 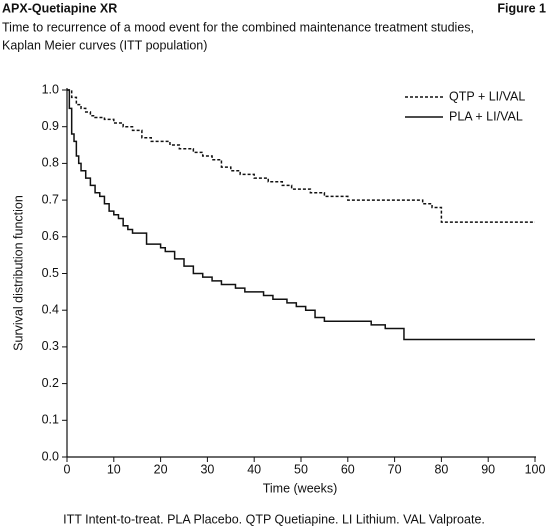 What do you see at coordinates (50, 456) in the screenshot?
I see `y-tick-label: 0.0` at bounding box center [50, 456].